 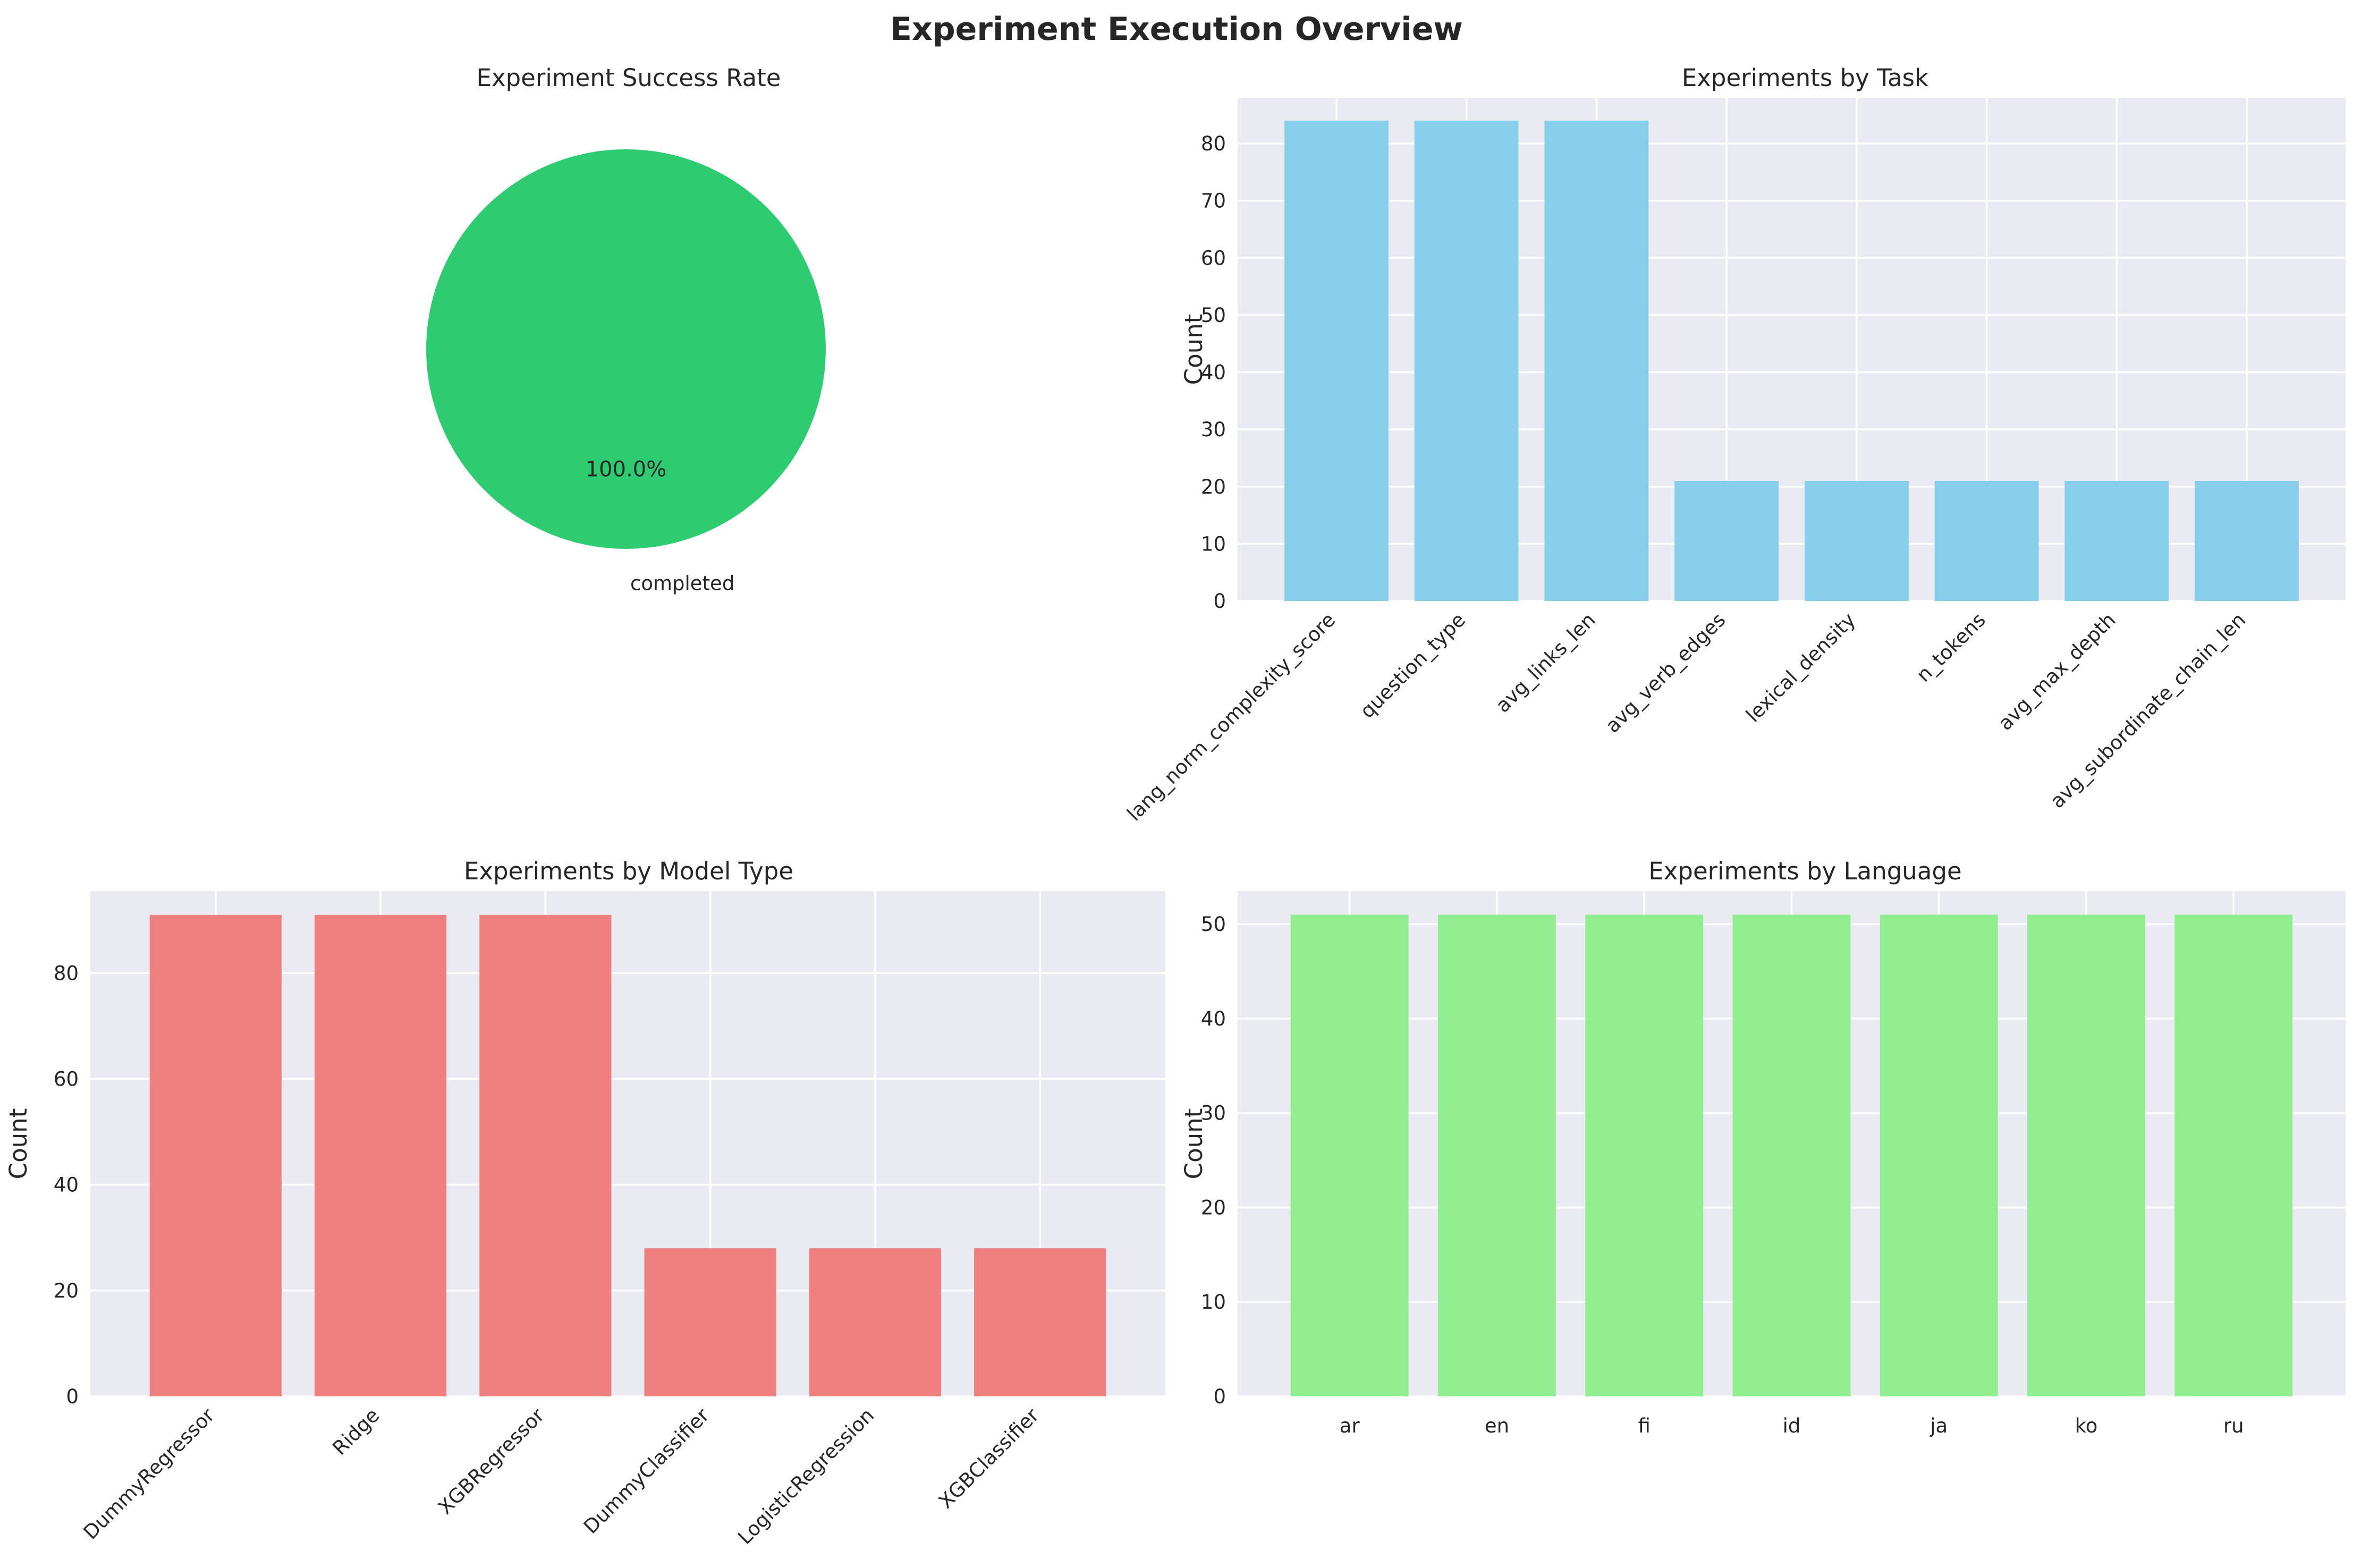 What do you see at coordinates (1596, 361) in the screenshot?
I see `bar-avg-links-len` at bounding box center [1596, 361].